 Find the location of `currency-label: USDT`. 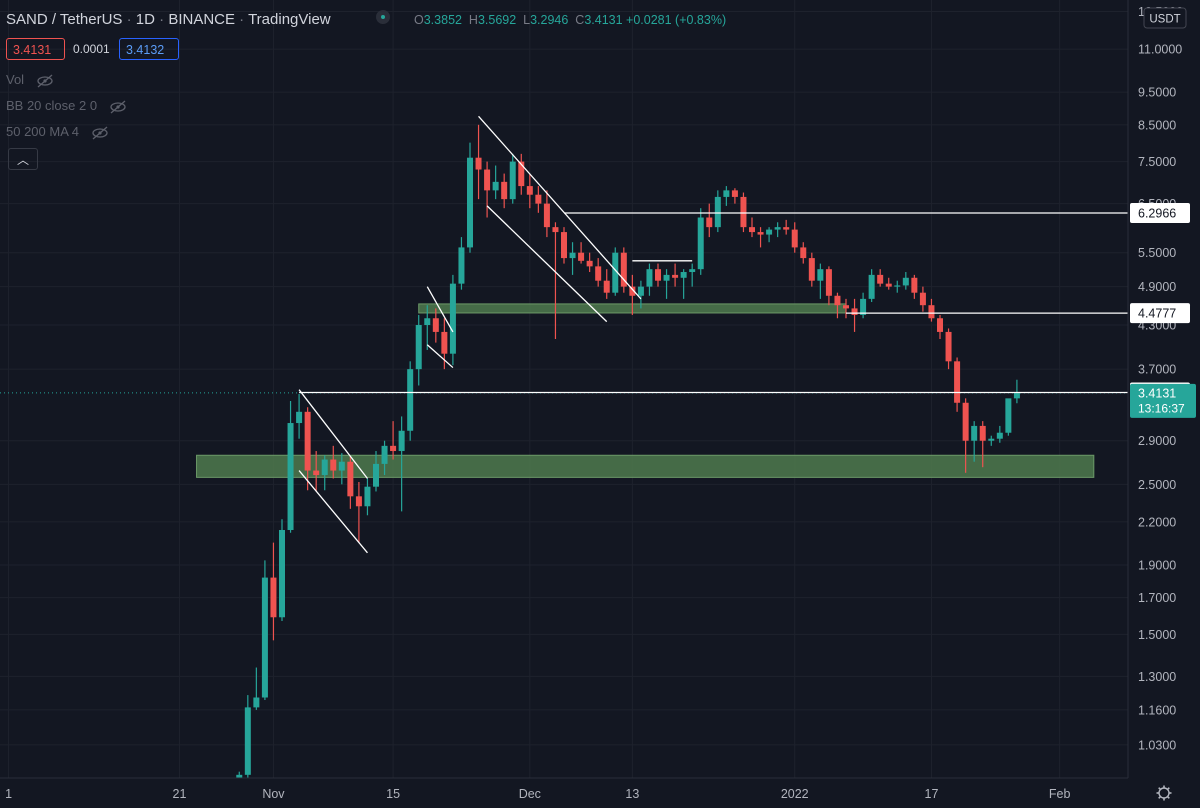

currency-label: USDT is located at coordinates (1164, 20).